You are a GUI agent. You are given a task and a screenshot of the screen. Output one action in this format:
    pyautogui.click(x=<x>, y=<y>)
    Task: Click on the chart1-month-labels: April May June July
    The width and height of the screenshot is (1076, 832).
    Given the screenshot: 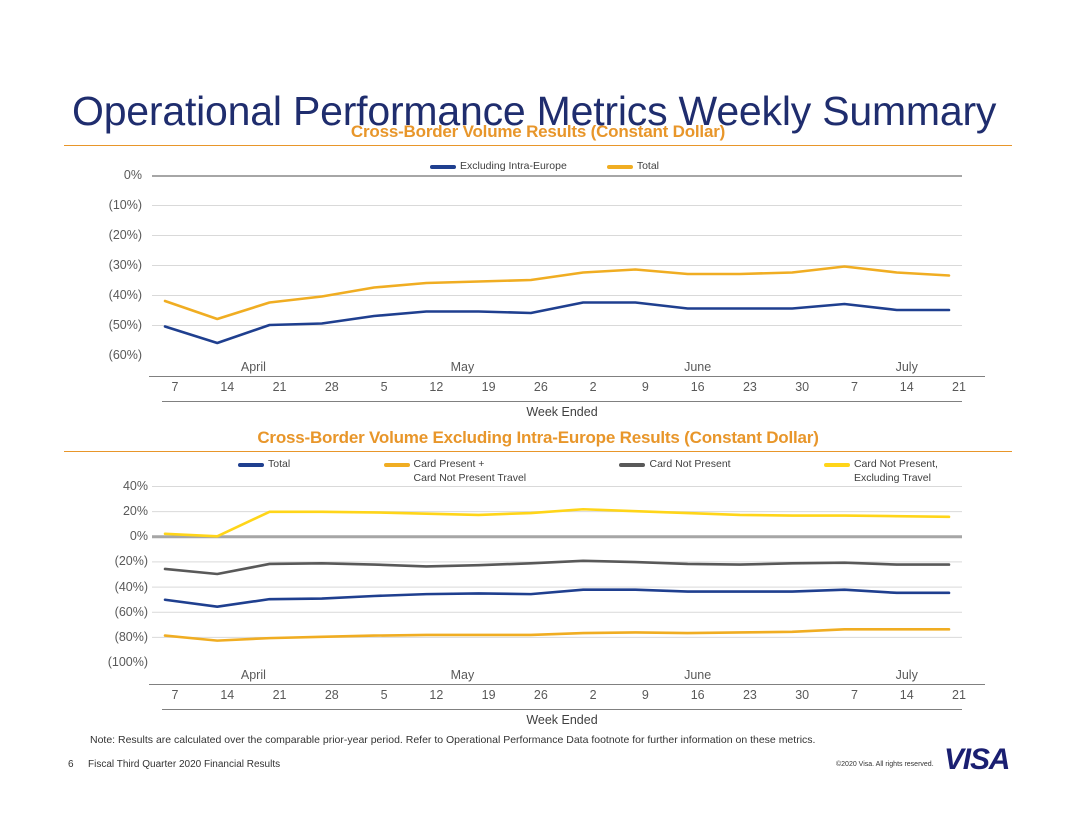 What is the action you would take?
    pyautogui.click(x=567, y=370)
    